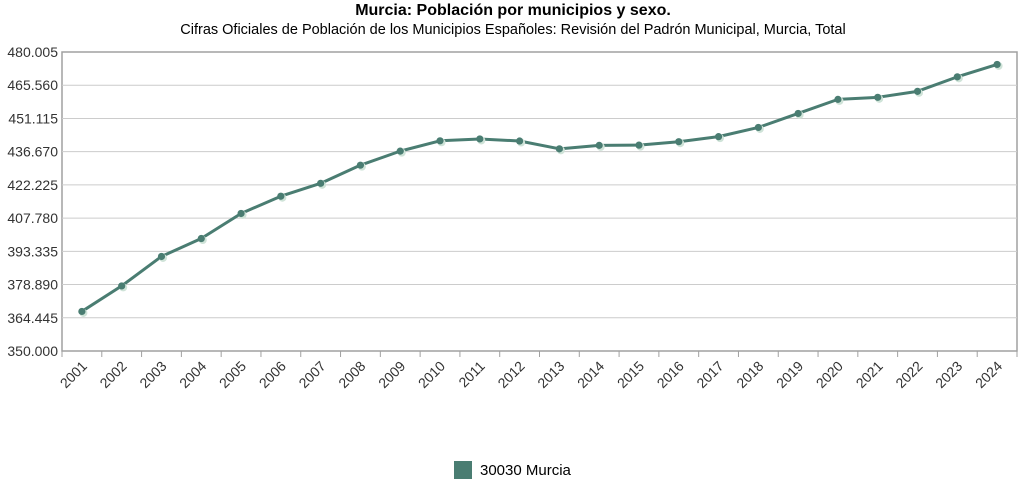 The width and height of the screenshot is (1026, 501). Describe the element at coordinates (988, 374) in the screenshot. I see `x-tick-label: 2024` at that location.